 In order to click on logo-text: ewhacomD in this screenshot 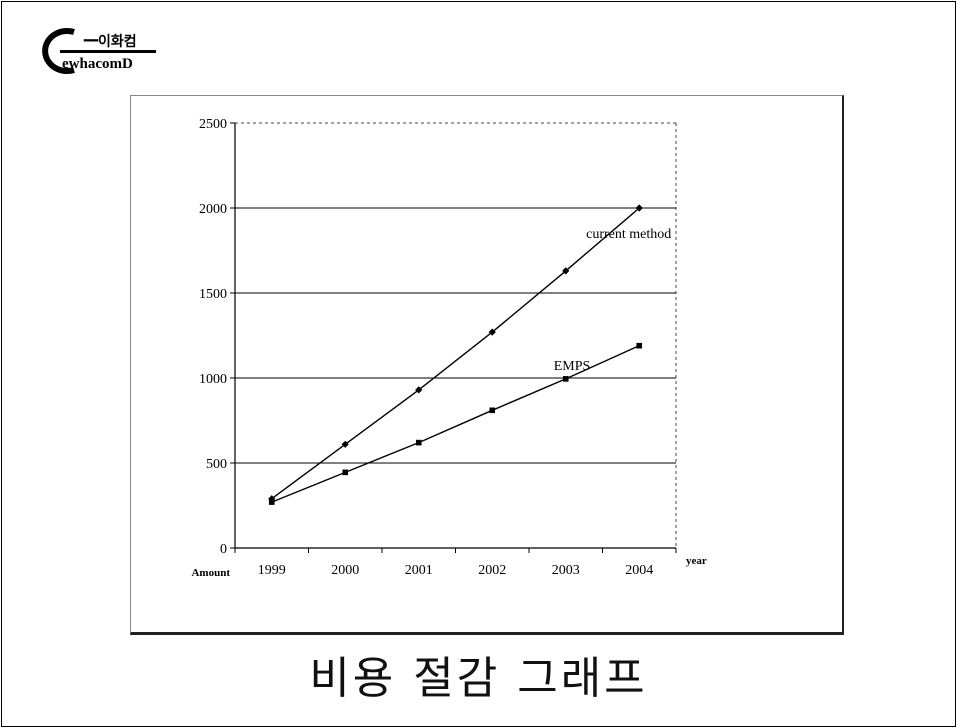, I will do `click(97, 64)`.